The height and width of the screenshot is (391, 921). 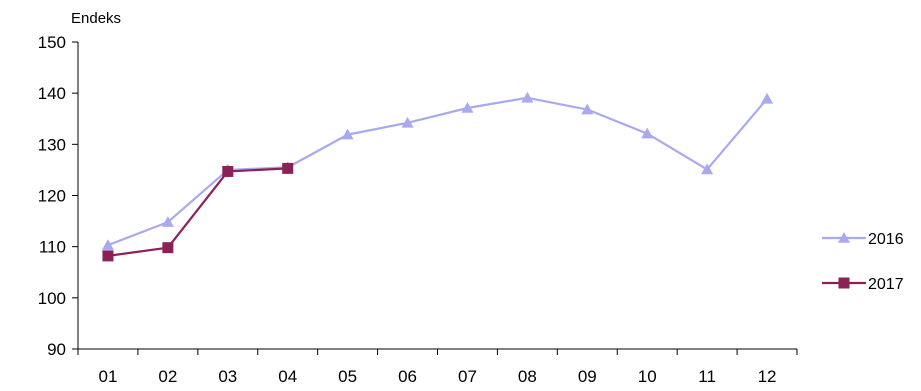 I want to click on legend-2017-point, so click(x=844, y=283).